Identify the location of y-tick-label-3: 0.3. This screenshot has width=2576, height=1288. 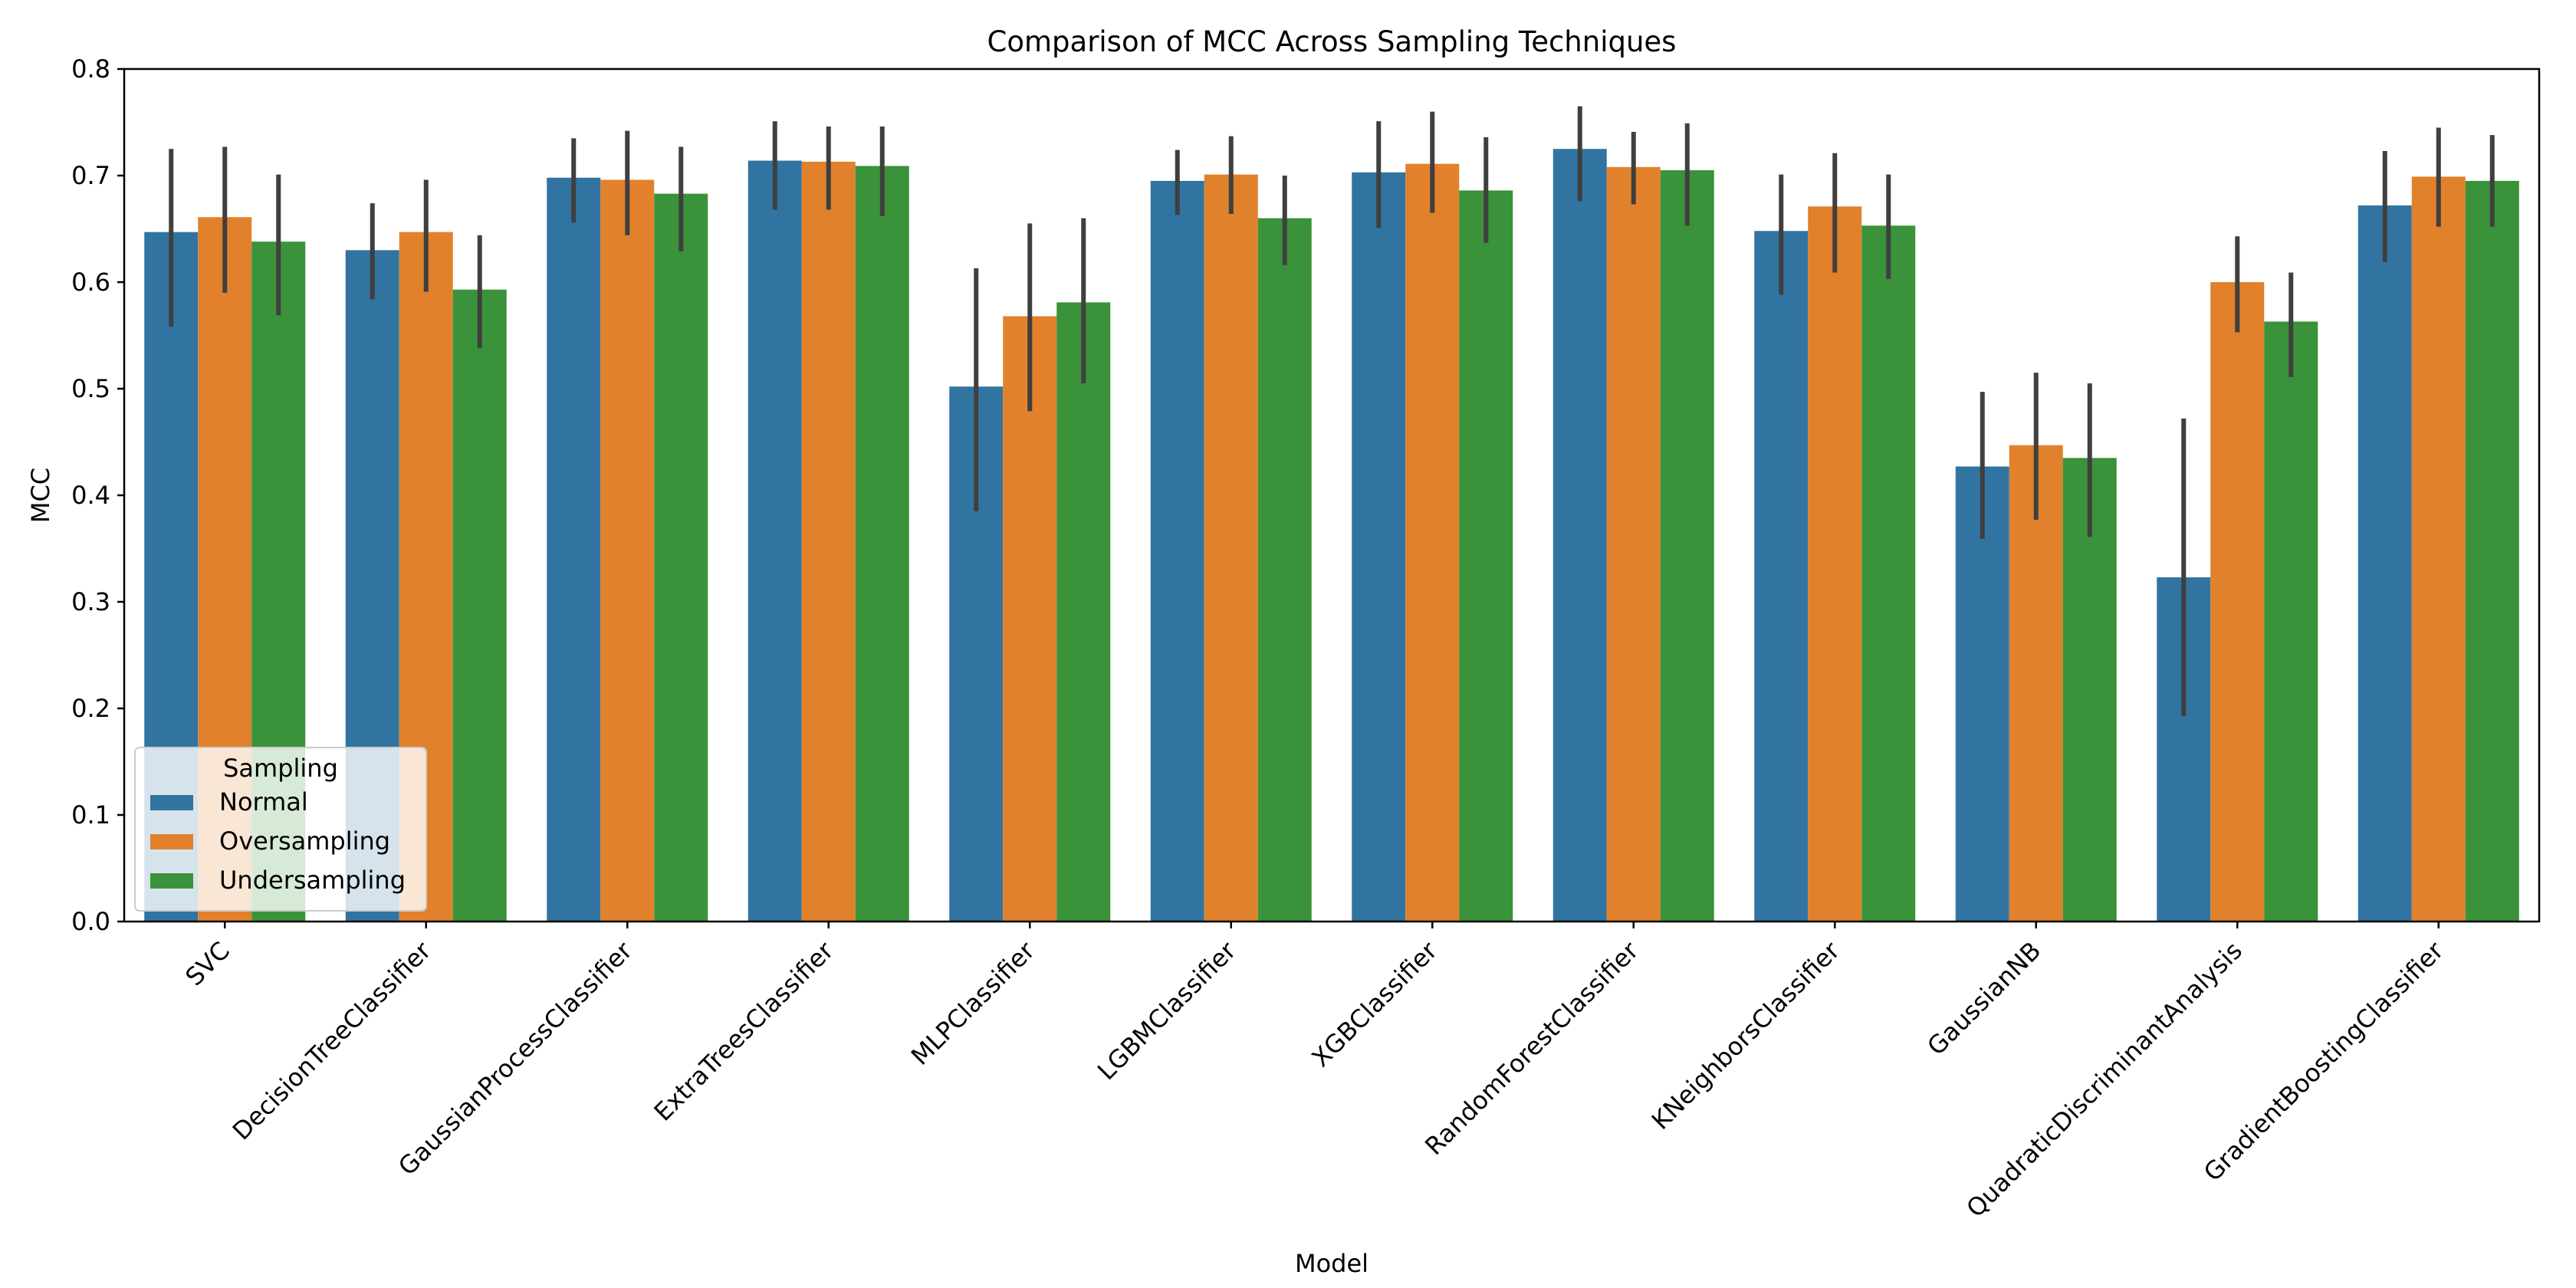
(90, 602).